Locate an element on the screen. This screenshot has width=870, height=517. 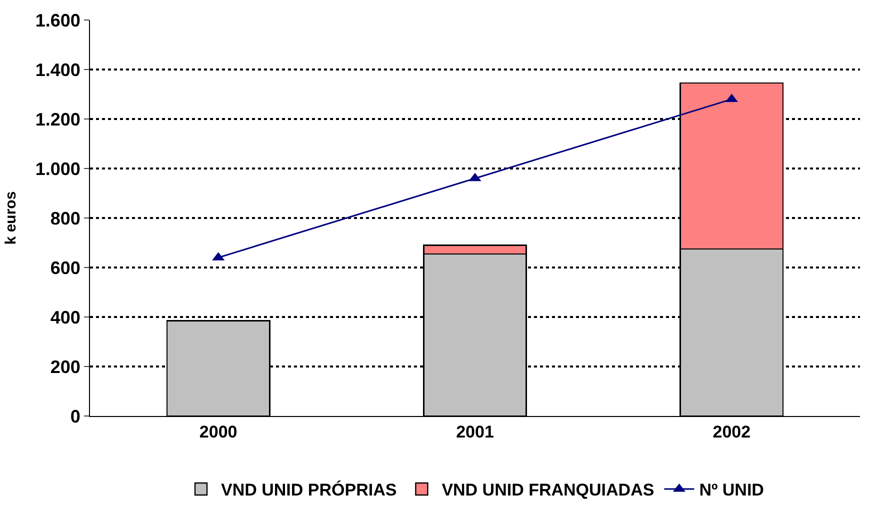
y-tick-label: 1.200 is located at coordinates (57, 119).